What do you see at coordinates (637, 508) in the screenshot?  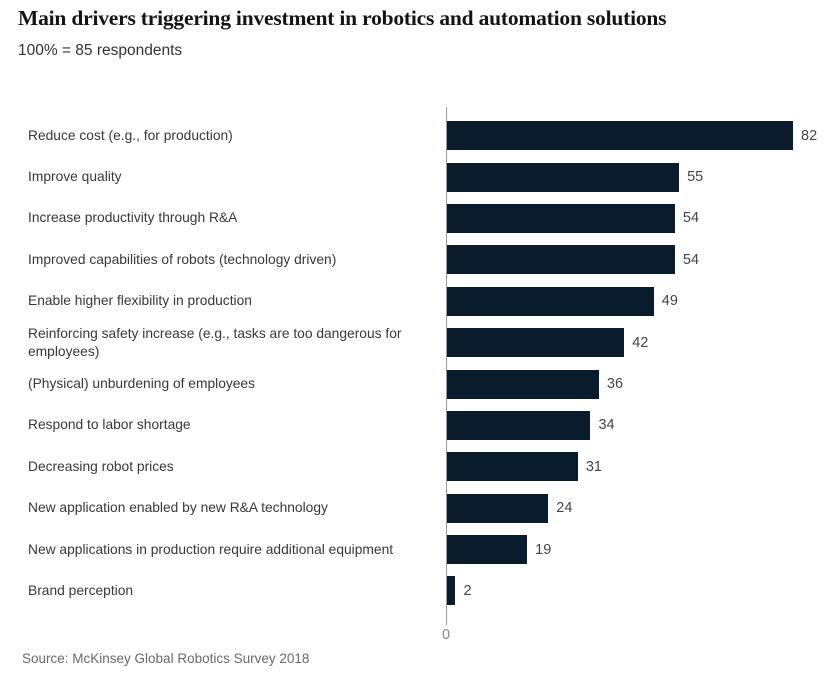 I see `bar-cell: 24` at bounding box center [637, 508].